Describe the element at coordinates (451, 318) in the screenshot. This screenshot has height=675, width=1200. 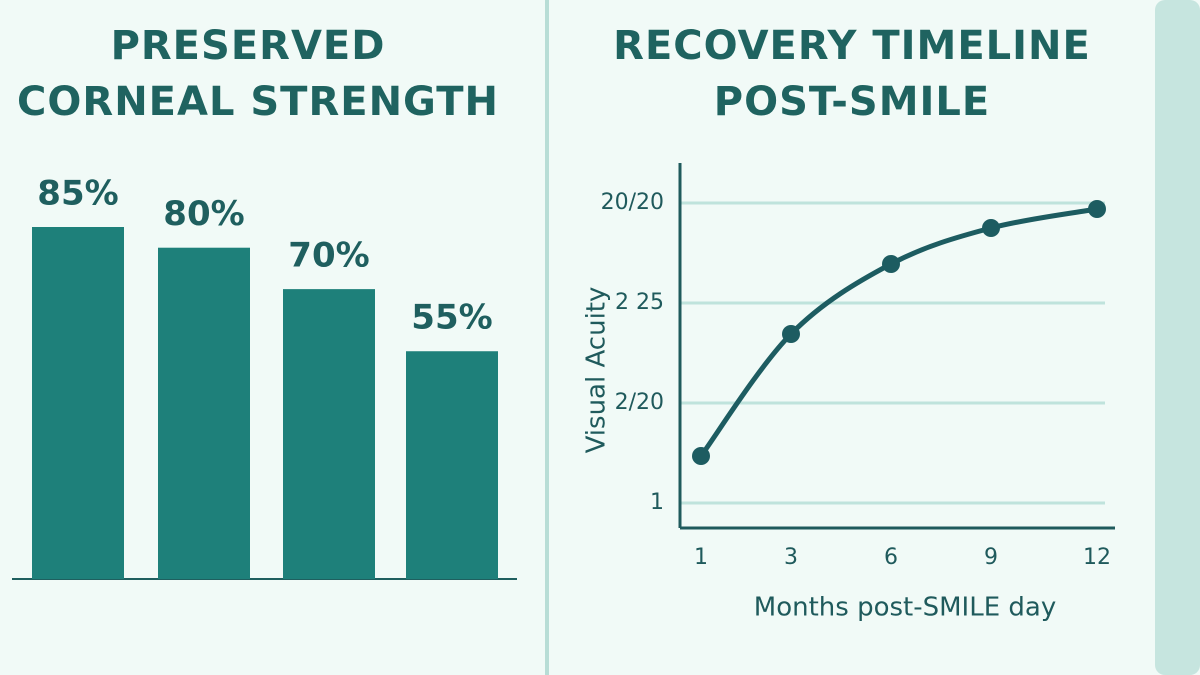
I see `data-label: 55%` at that location.